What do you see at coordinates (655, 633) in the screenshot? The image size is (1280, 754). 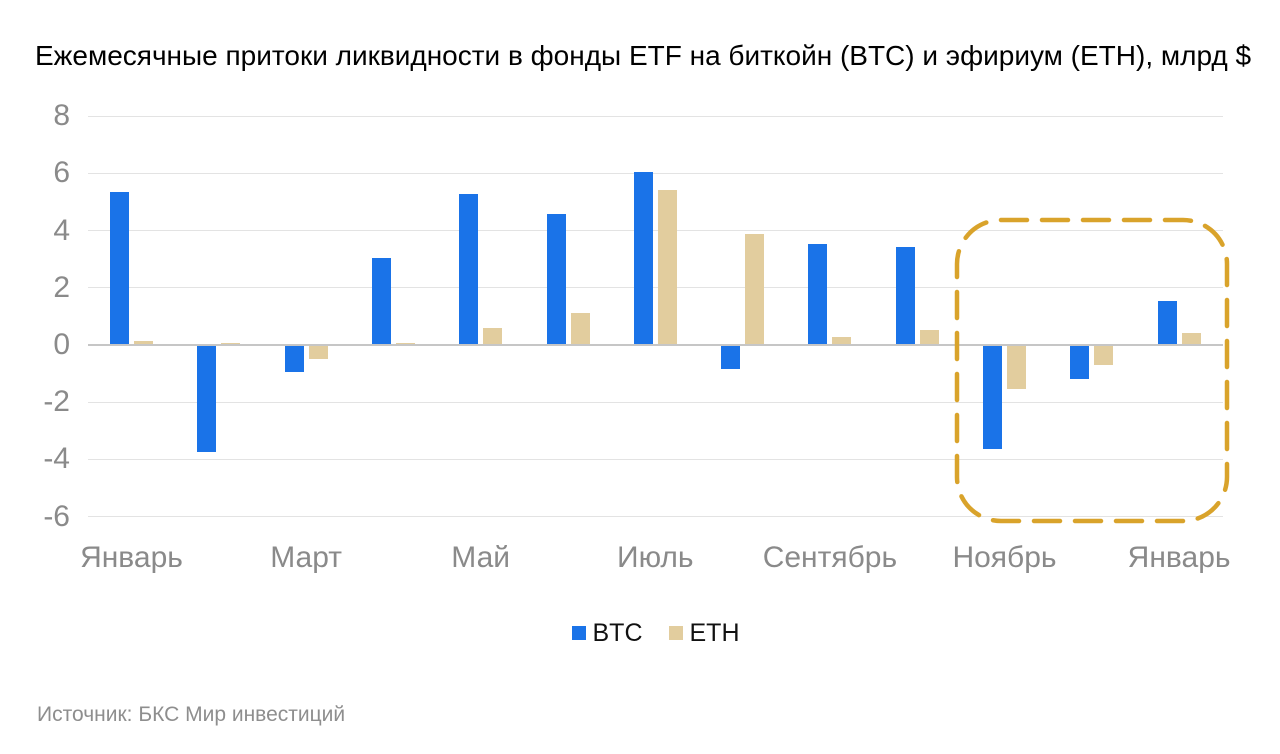 I see `legend: BTC ETH` at bounding box center [655, 633].